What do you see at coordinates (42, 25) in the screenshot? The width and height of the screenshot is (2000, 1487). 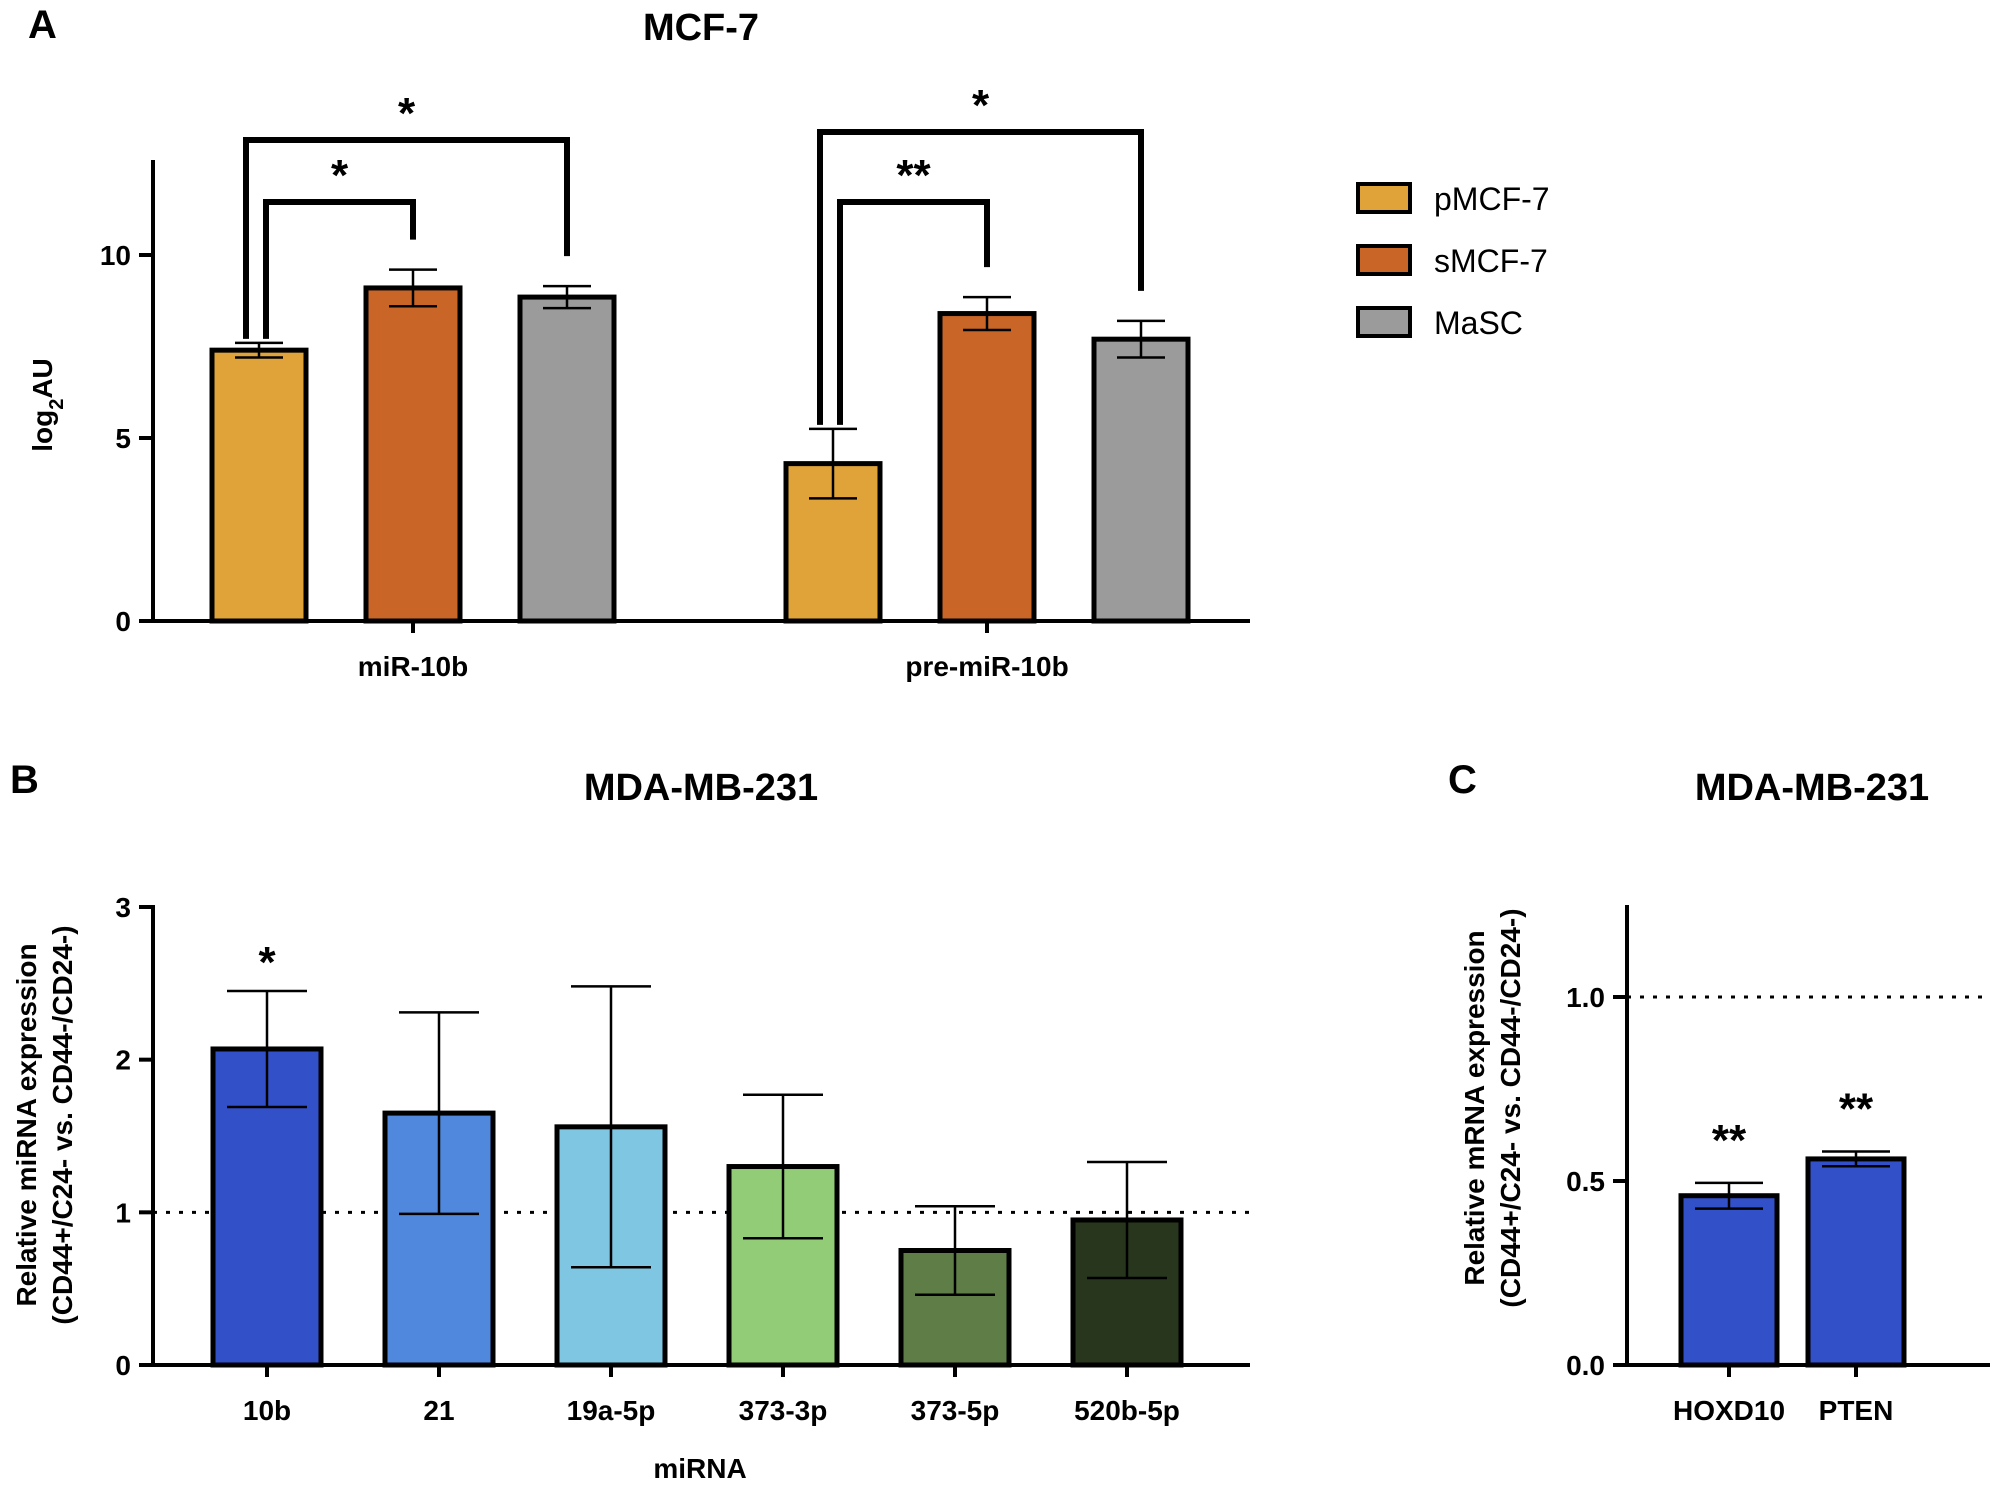 I see `panel-a-letter: A` at bounding box center [42, 25].